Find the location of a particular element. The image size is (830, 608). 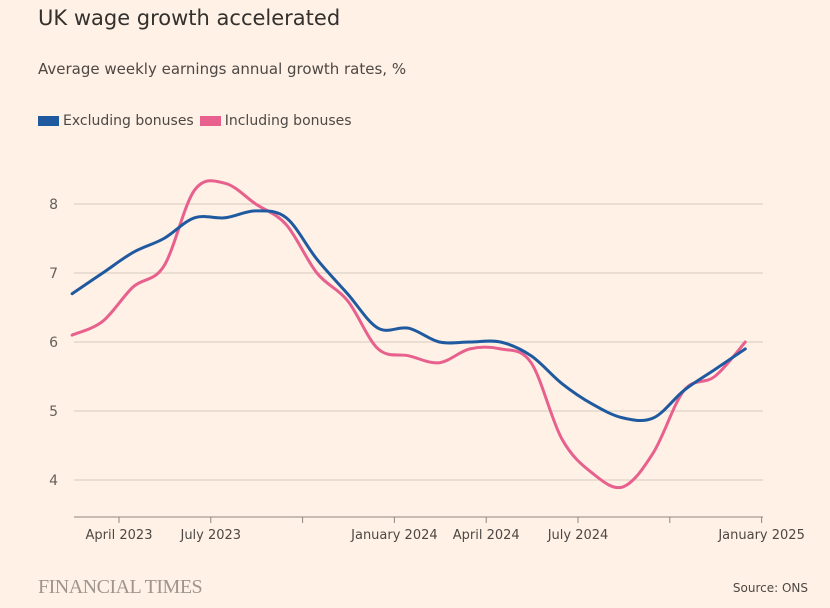

y-tick-label: 5 is located at coordinates (53, 412).